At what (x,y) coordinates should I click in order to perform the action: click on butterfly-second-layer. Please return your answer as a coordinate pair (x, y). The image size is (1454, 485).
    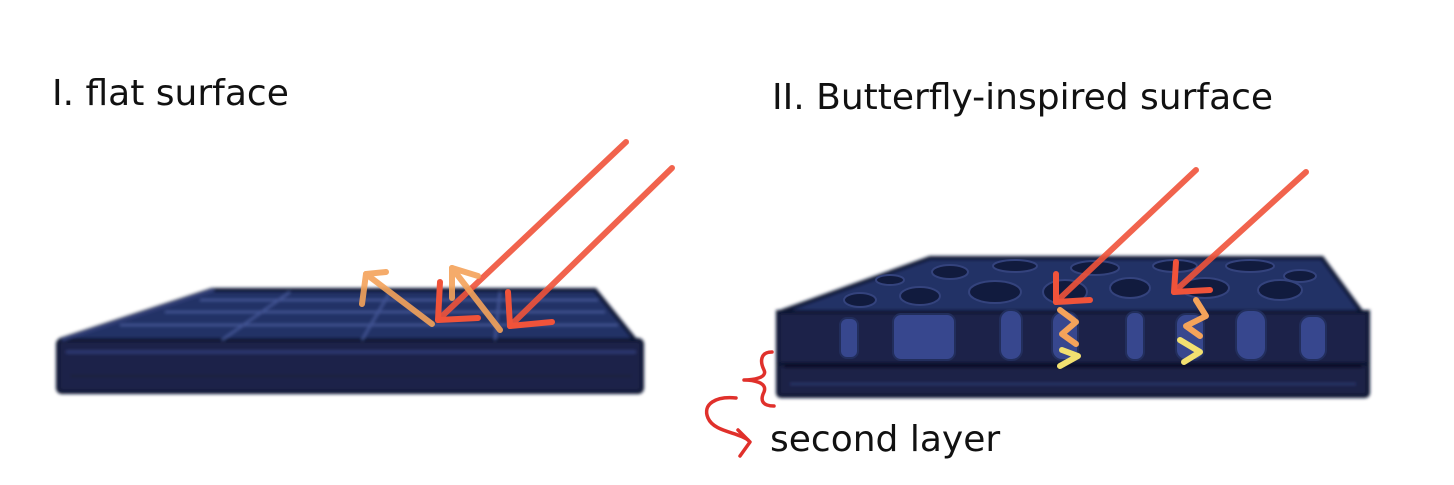
    Looking at the image, I should click on (1073, 380).